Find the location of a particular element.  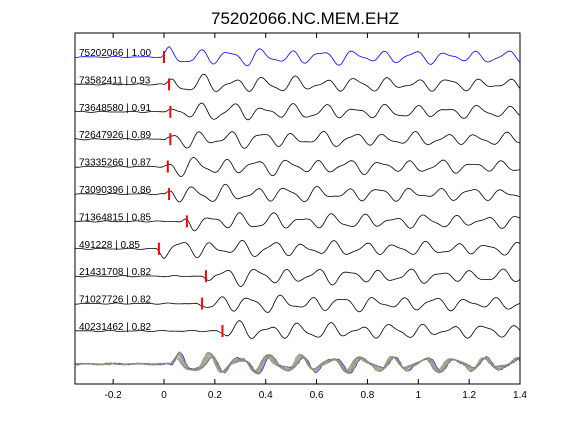

chart-title: 75202066.NC.MEM.EHZ is located at coordinates (305, 18).